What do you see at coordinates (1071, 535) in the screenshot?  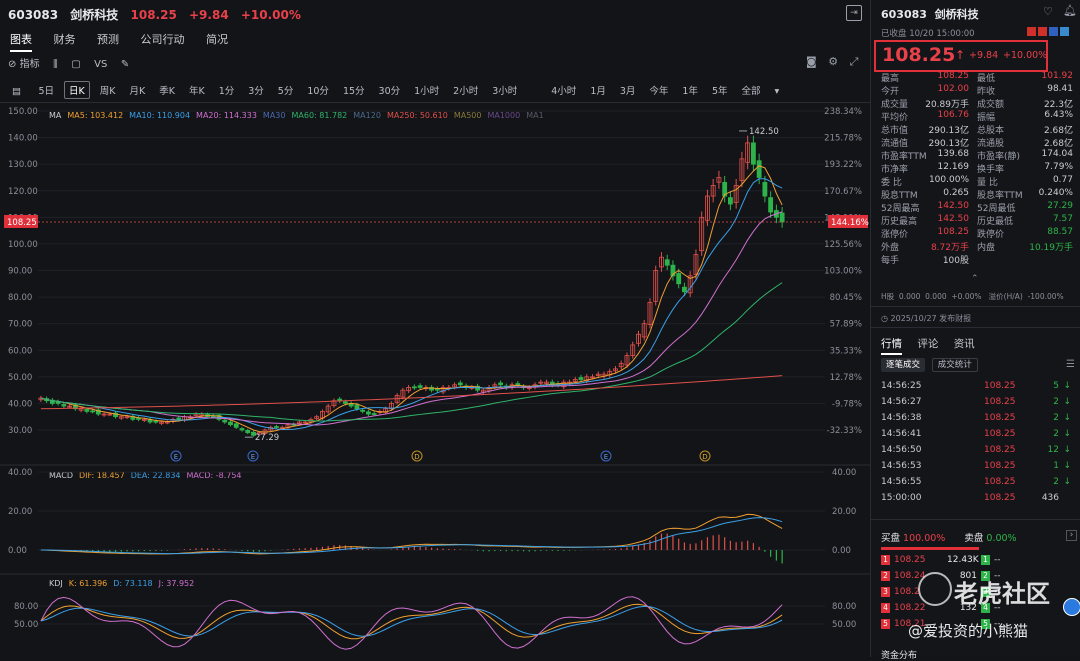 I see `expand-book-icon: ›` at bounding box center [1071, 535].